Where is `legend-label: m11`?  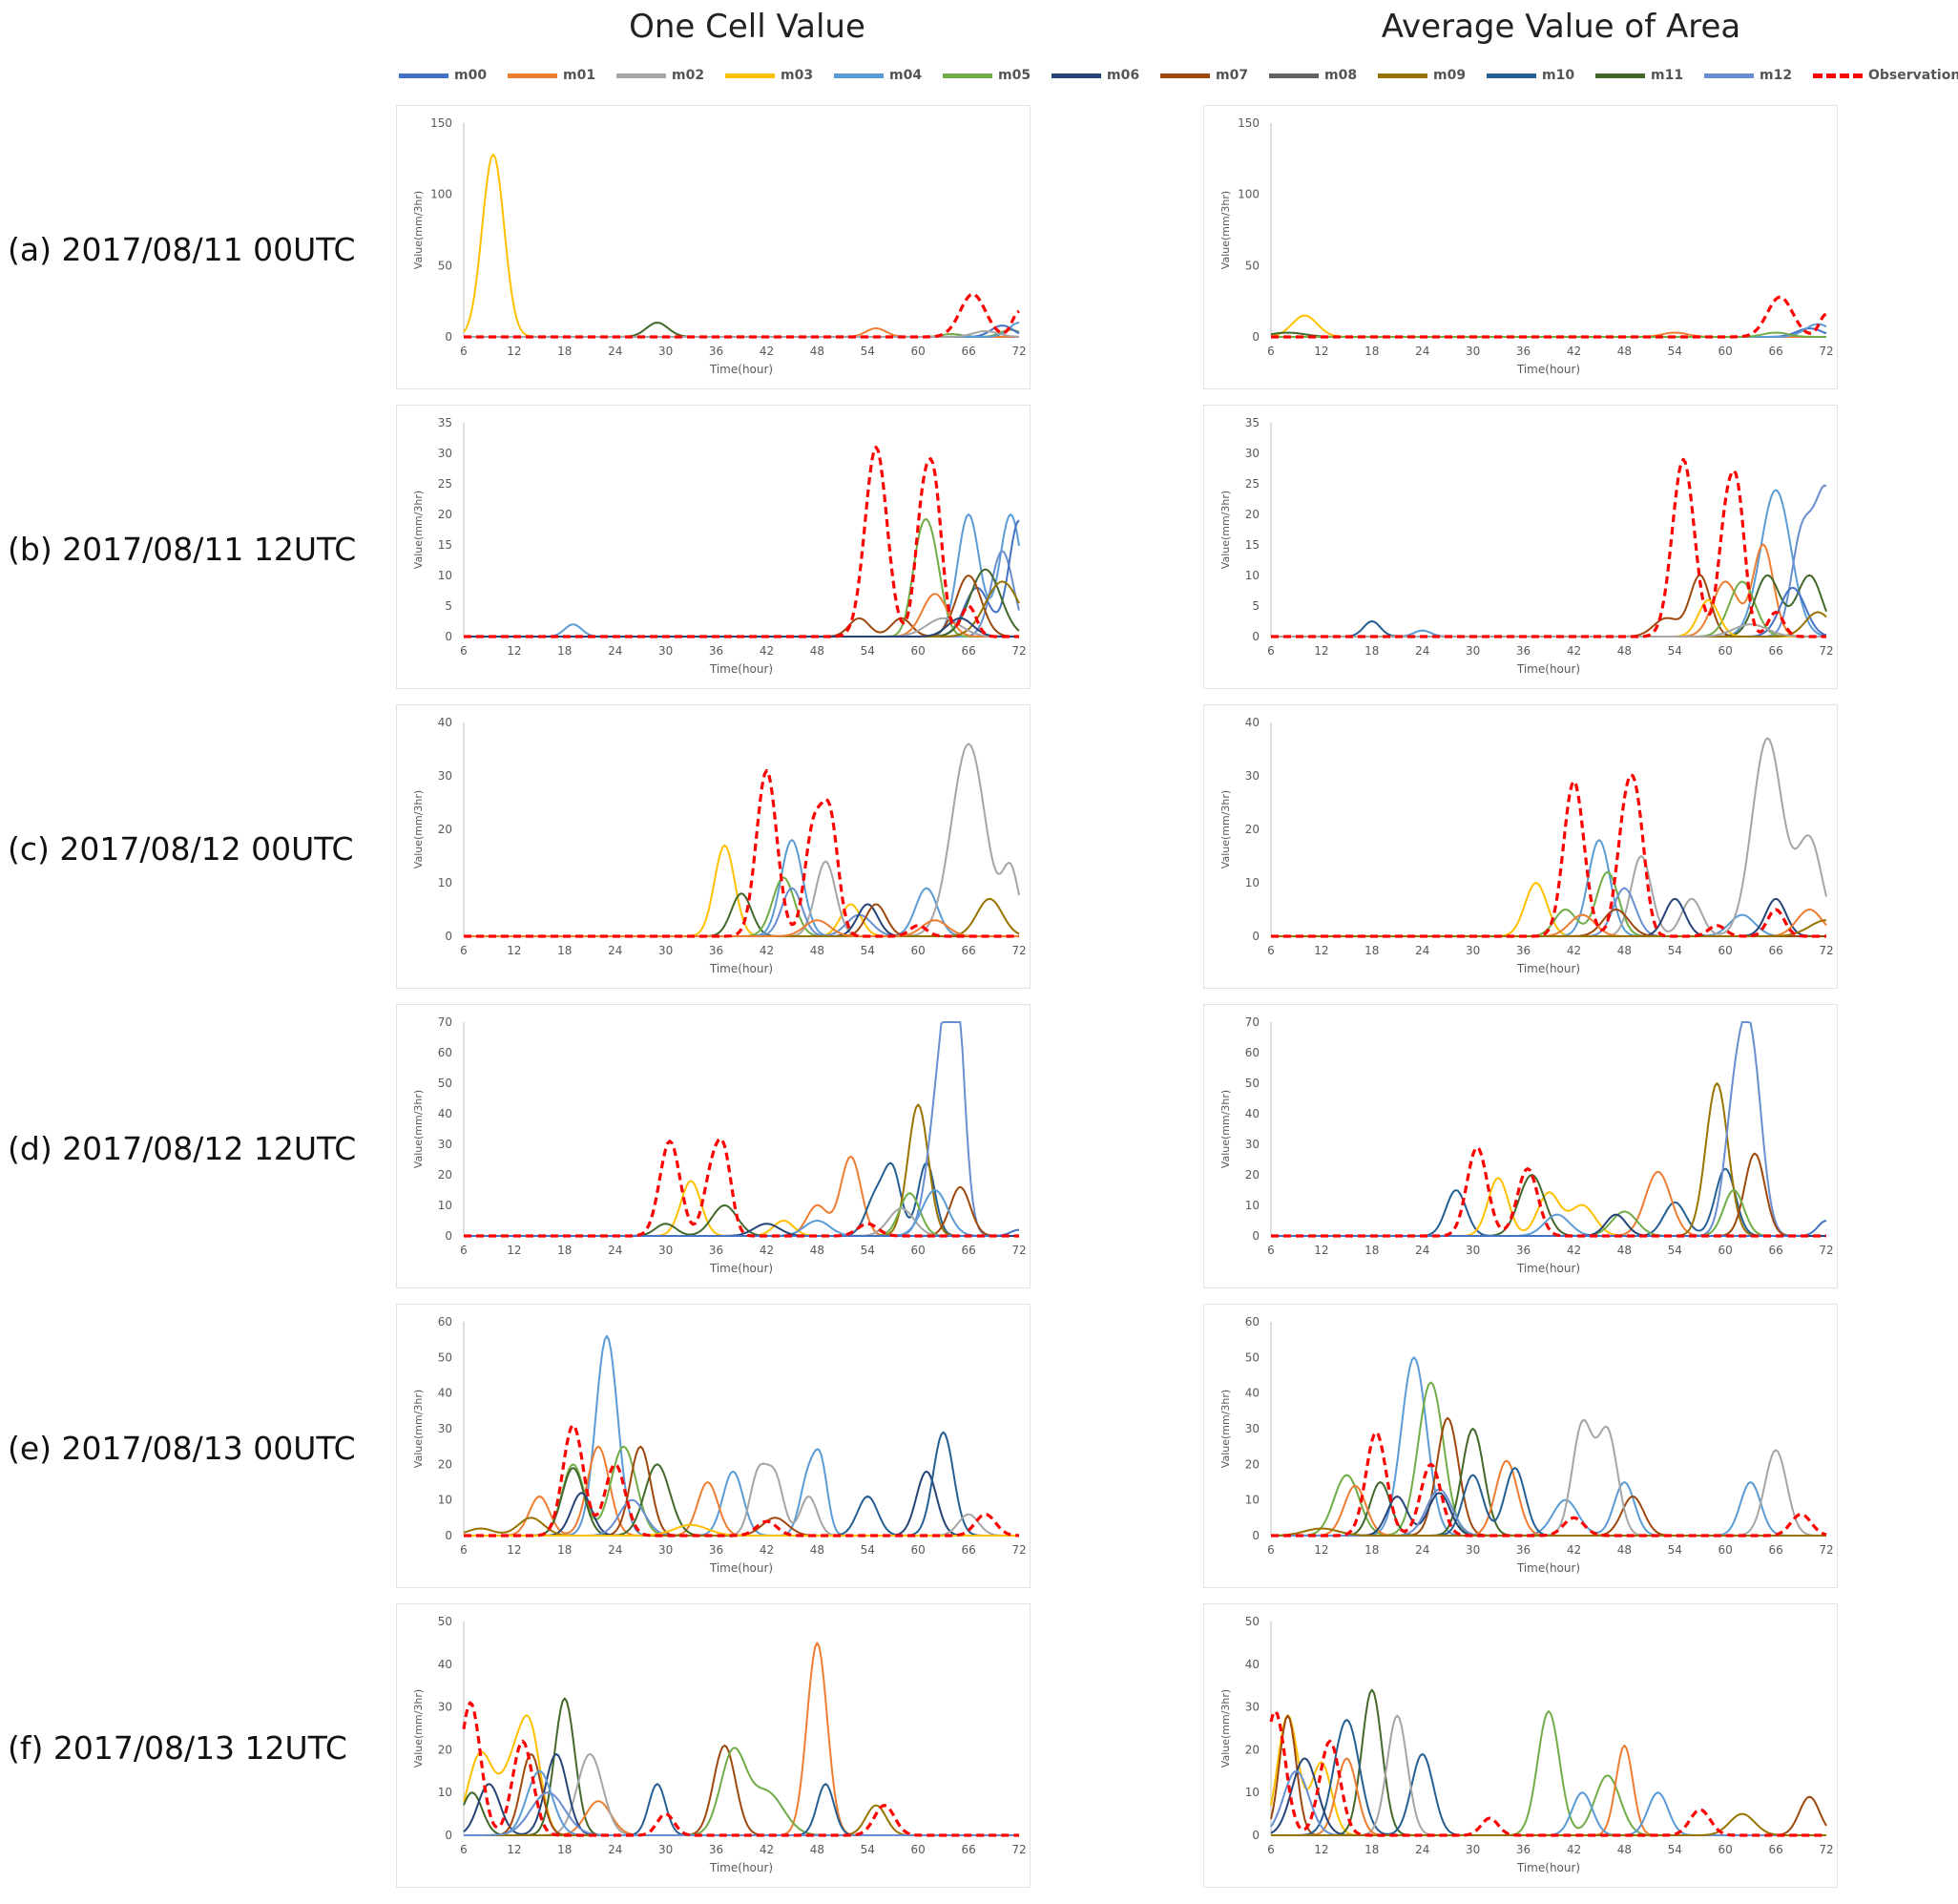
legend-label: m11 is located at coordinates (1668, 75).